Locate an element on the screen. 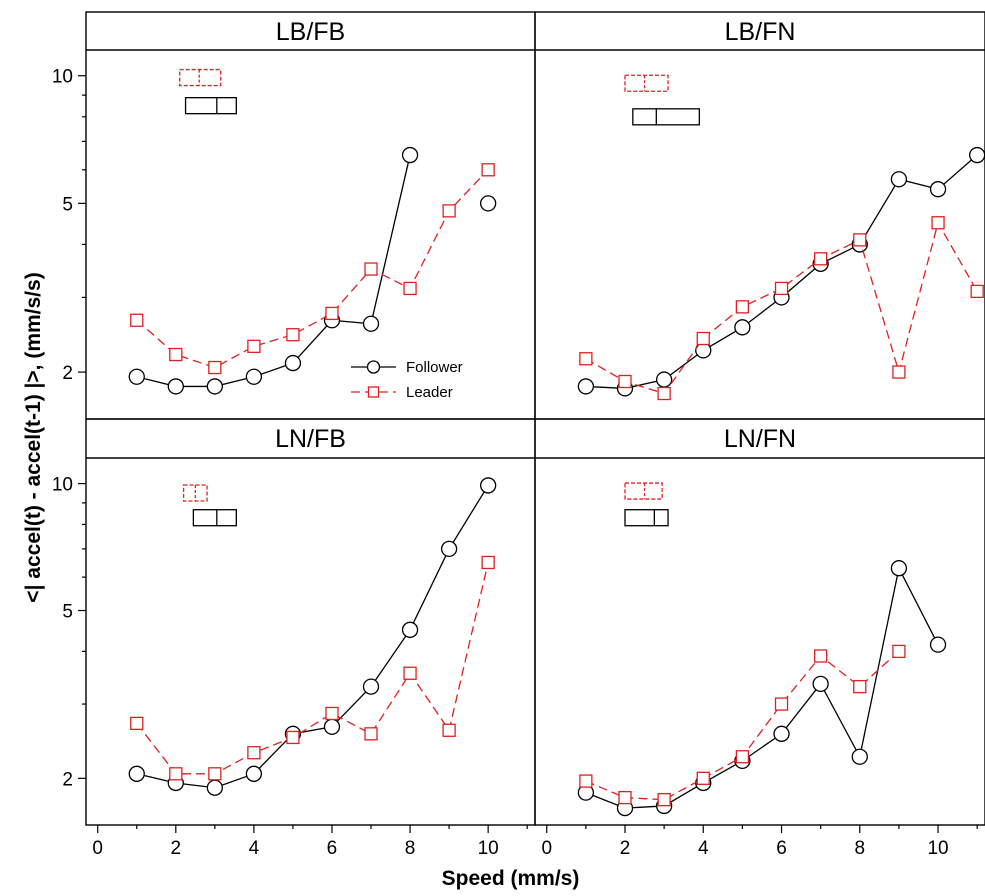 This screenshot has width=985, height=896. follower-range-box is located at coordinates (646, 518).